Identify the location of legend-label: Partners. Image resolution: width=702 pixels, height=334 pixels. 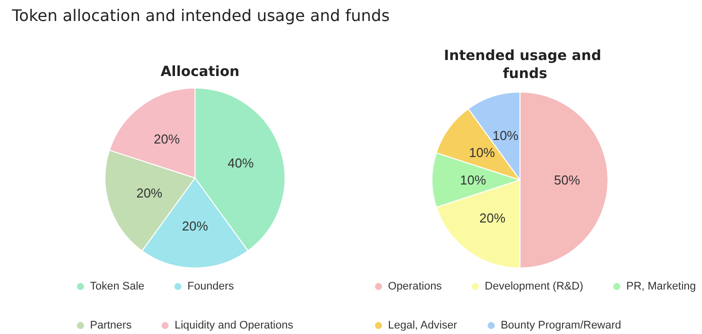
(111, 326).